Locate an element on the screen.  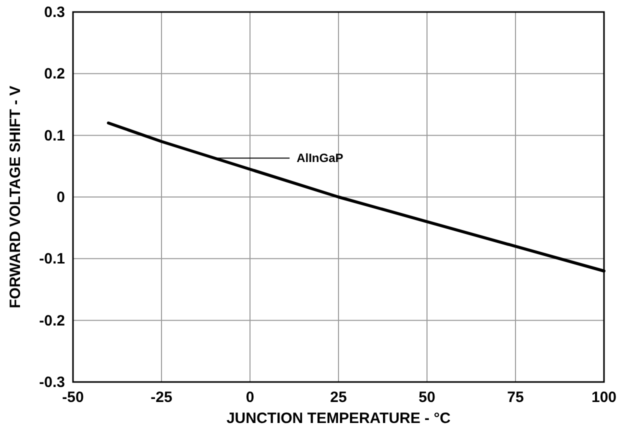
x-tick-label: -25 is located at coordinates (161, 397).